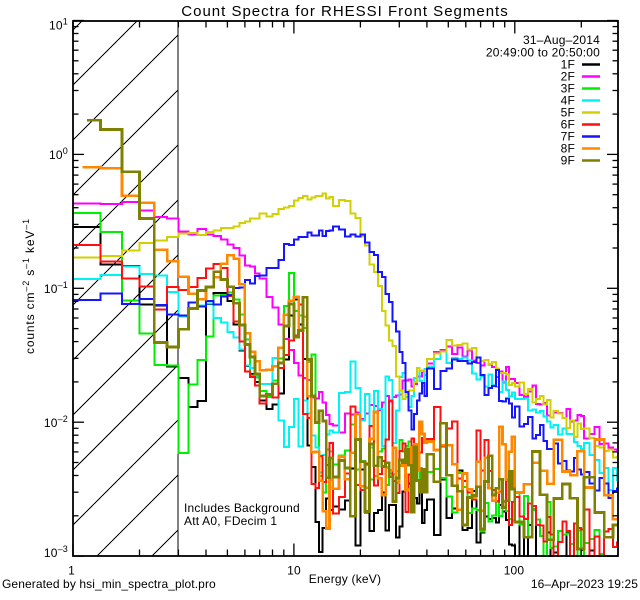 This screenshot has height=600, width=640. Describe the element at coordinates (345, 579) in the screenshot. I see `svg-text: Energy (keV)` at that location.